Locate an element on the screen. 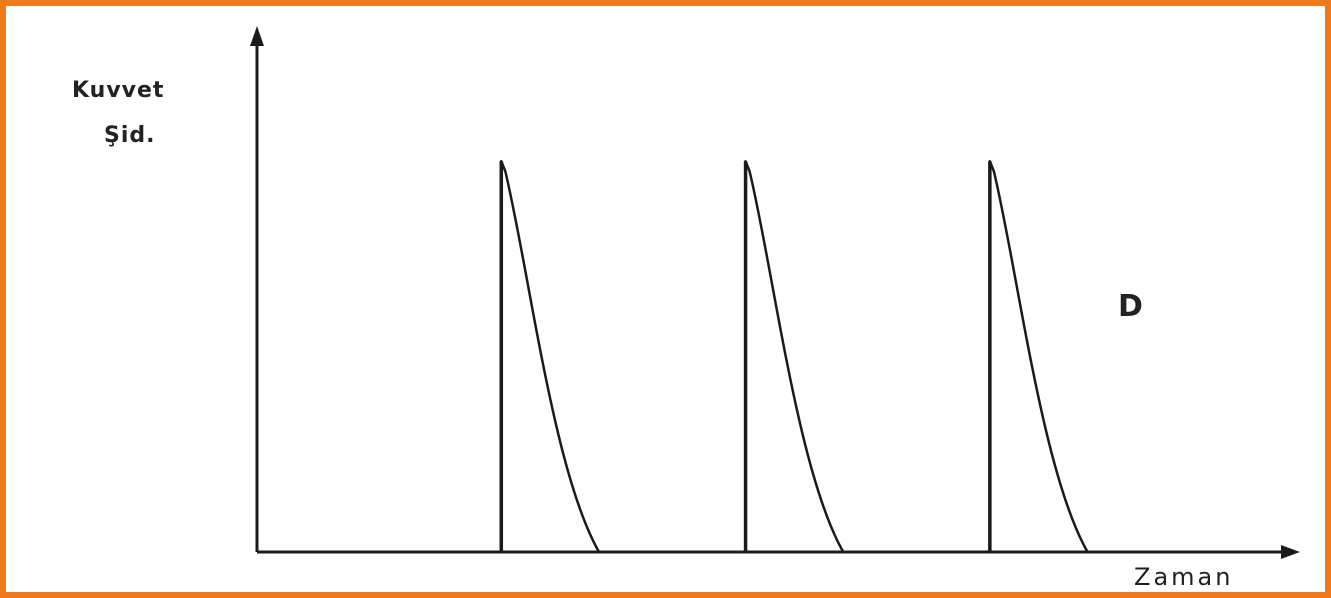 This screenshot has width=1331, height=598. y-axis-label-line1: Kuvvet is located at coordinates (118, 90).